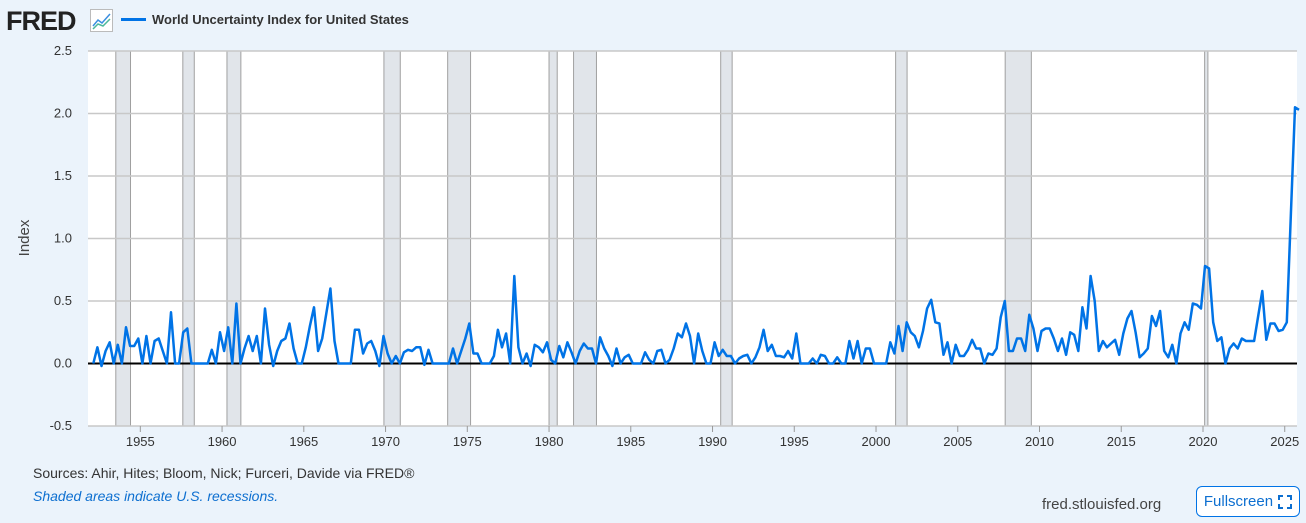 The image size is (1306, 523). What do you see at coordinates (24, 237) in the screenshot?
I see `y-axis-label: Index` at bounding box center [24, 237].